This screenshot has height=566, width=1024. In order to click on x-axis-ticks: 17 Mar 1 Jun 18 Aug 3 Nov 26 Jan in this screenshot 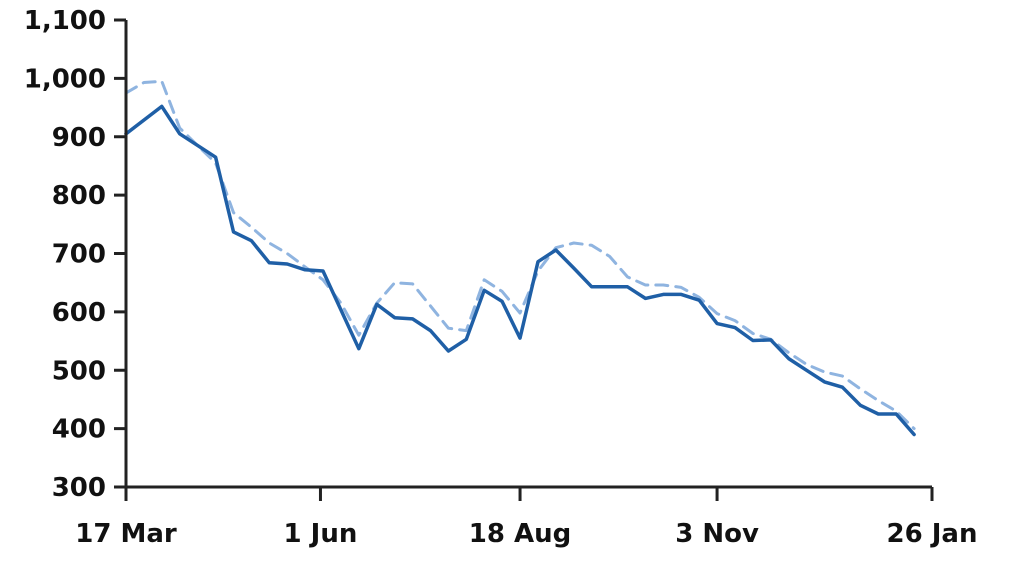, I will do `click(526, 518)`.